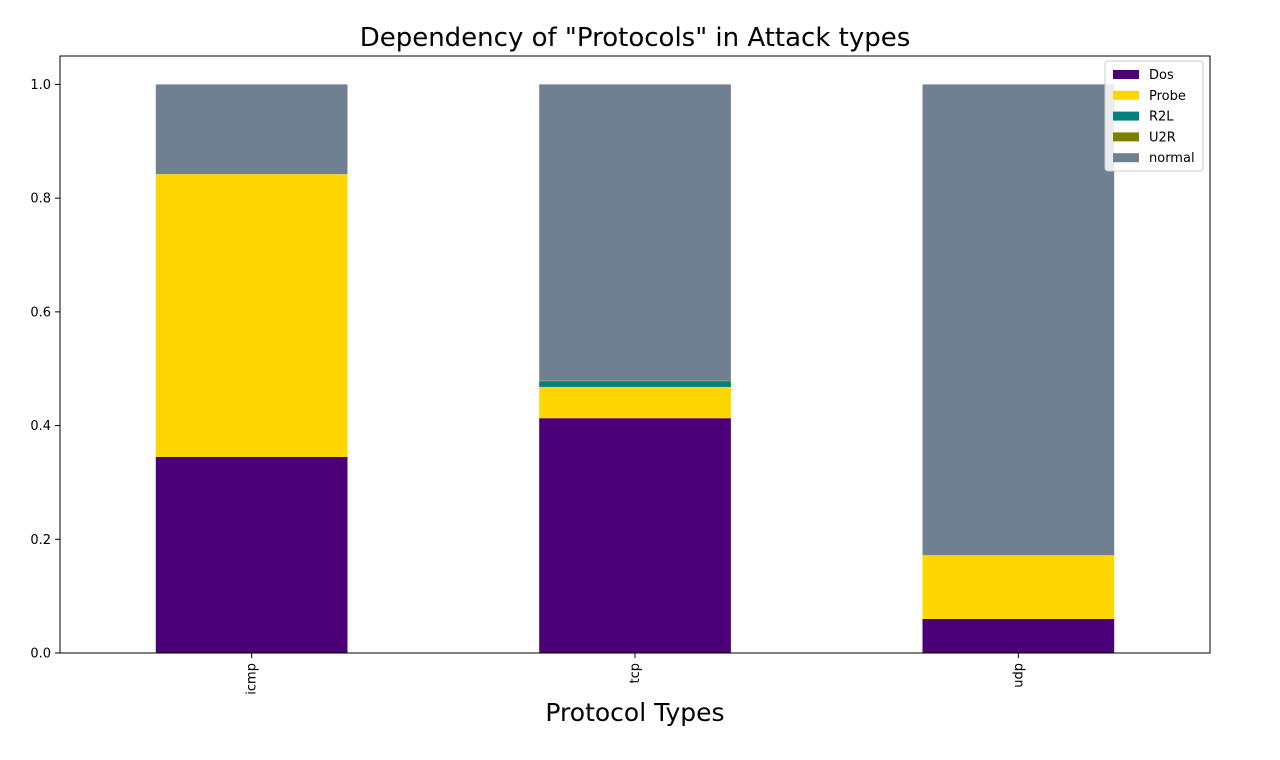 This screenshot has height=760, width=1280. Describe the element at coordinates (45, 370) in the screenshot. I see `y-axis: 0.0 0.2 0.4 0.6 0.8 1.0` at that location.